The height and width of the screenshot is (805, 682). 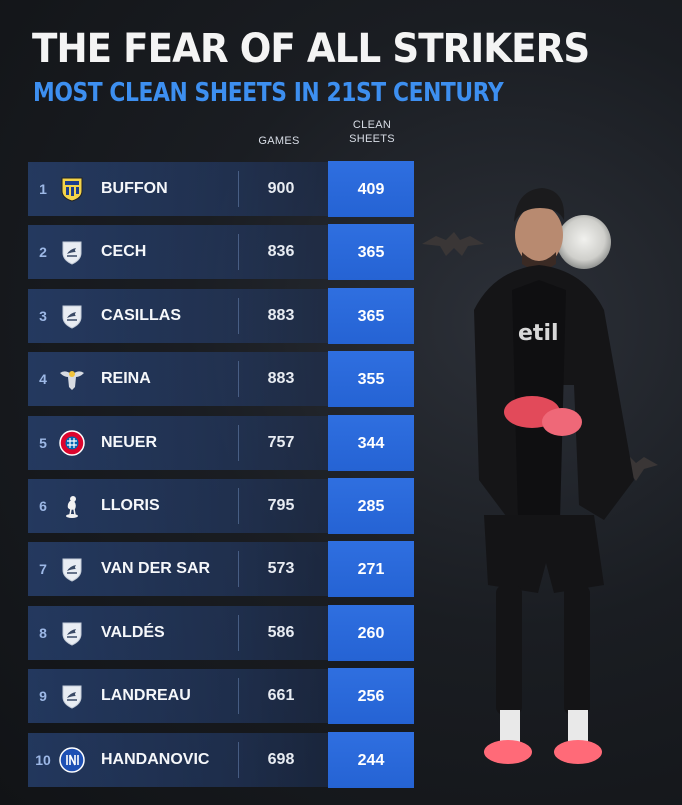 I want to click on clean-sheets-value: 244, so click(x=371, y=760).